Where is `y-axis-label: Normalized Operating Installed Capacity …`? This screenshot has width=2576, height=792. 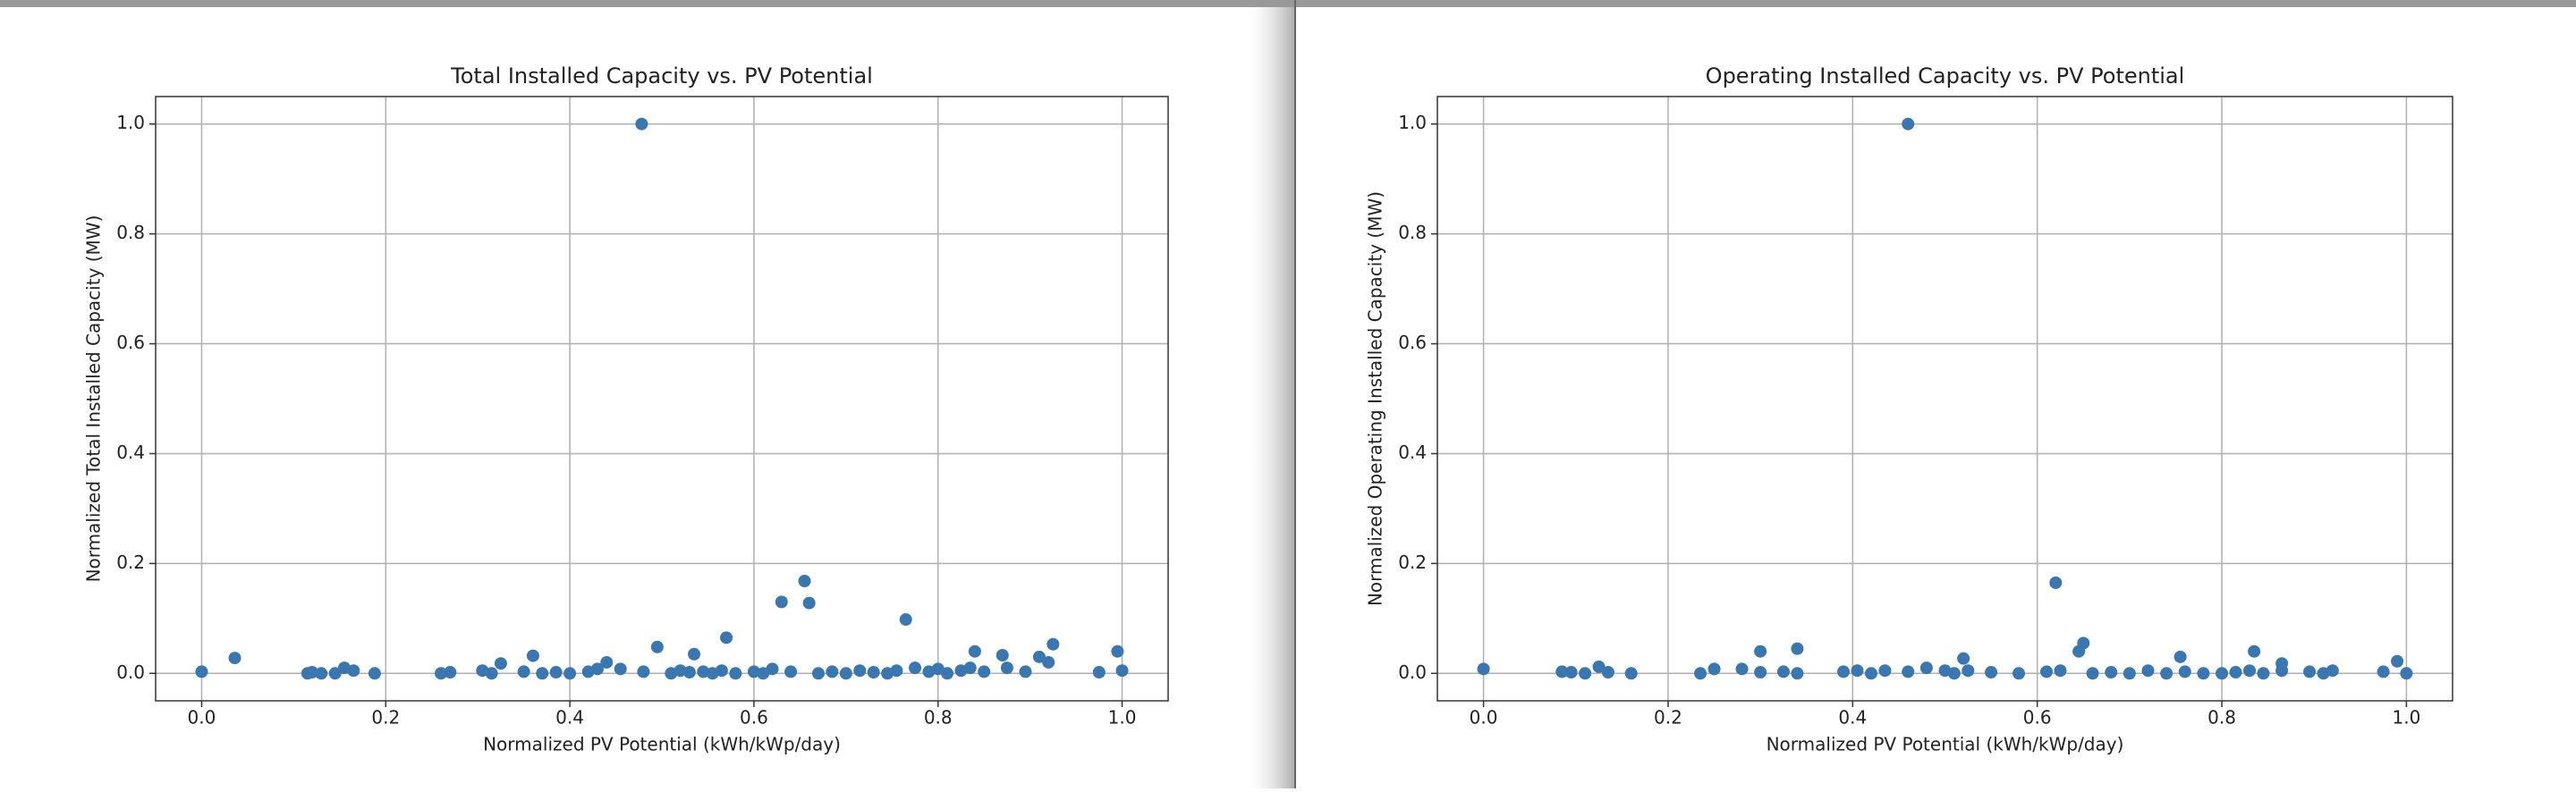
y-axis-label: Normalized Operating Installed Capacity … is located at coordinates (1375, 399).